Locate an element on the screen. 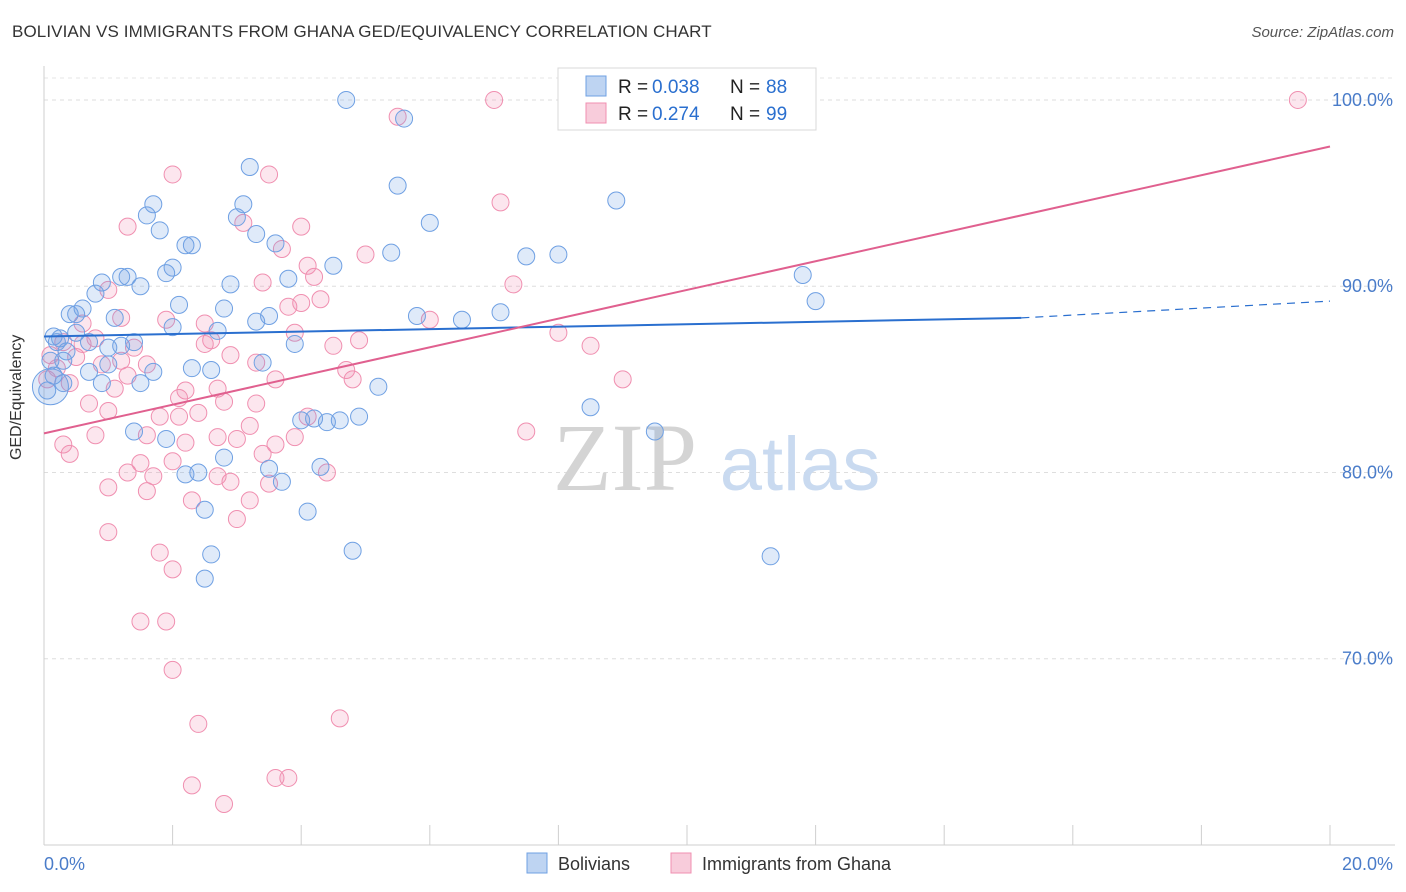 The image size is (1406, 892). watermark-atlas: atlas is located at coordinates (800, 464).